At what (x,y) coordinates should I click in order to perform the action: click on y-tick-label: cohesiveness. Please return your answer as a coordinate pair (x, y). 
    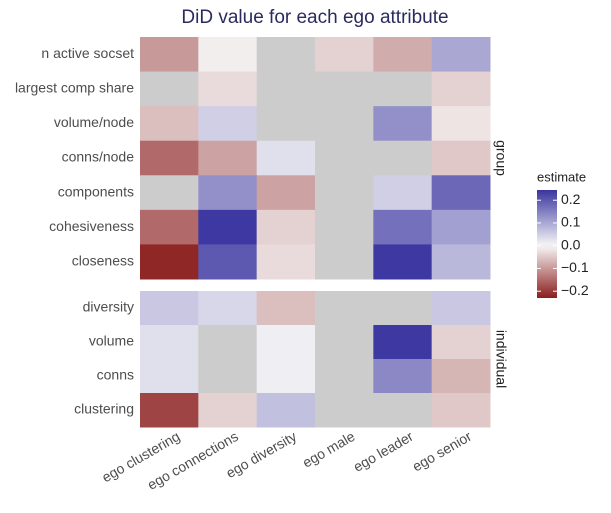
    Looking at the image, I should click on (91, 226).